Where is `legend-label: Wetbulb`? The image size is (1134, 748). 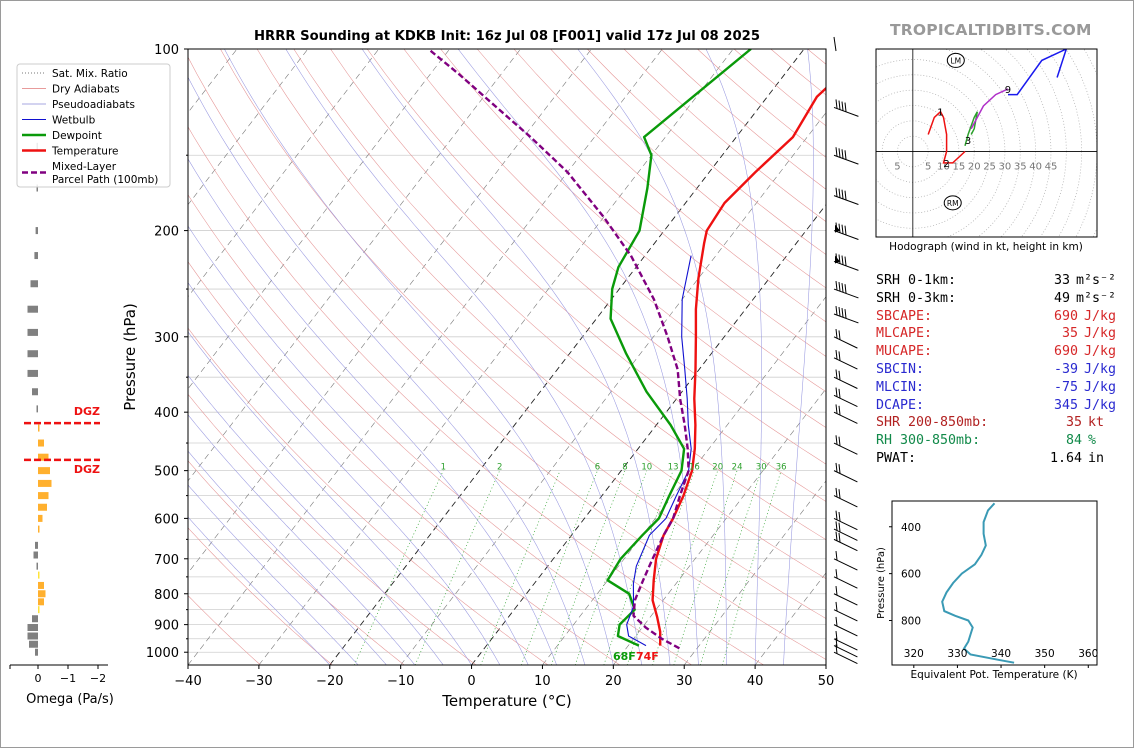 legend-label: Wetbulb is located at coordinates (74, 121).